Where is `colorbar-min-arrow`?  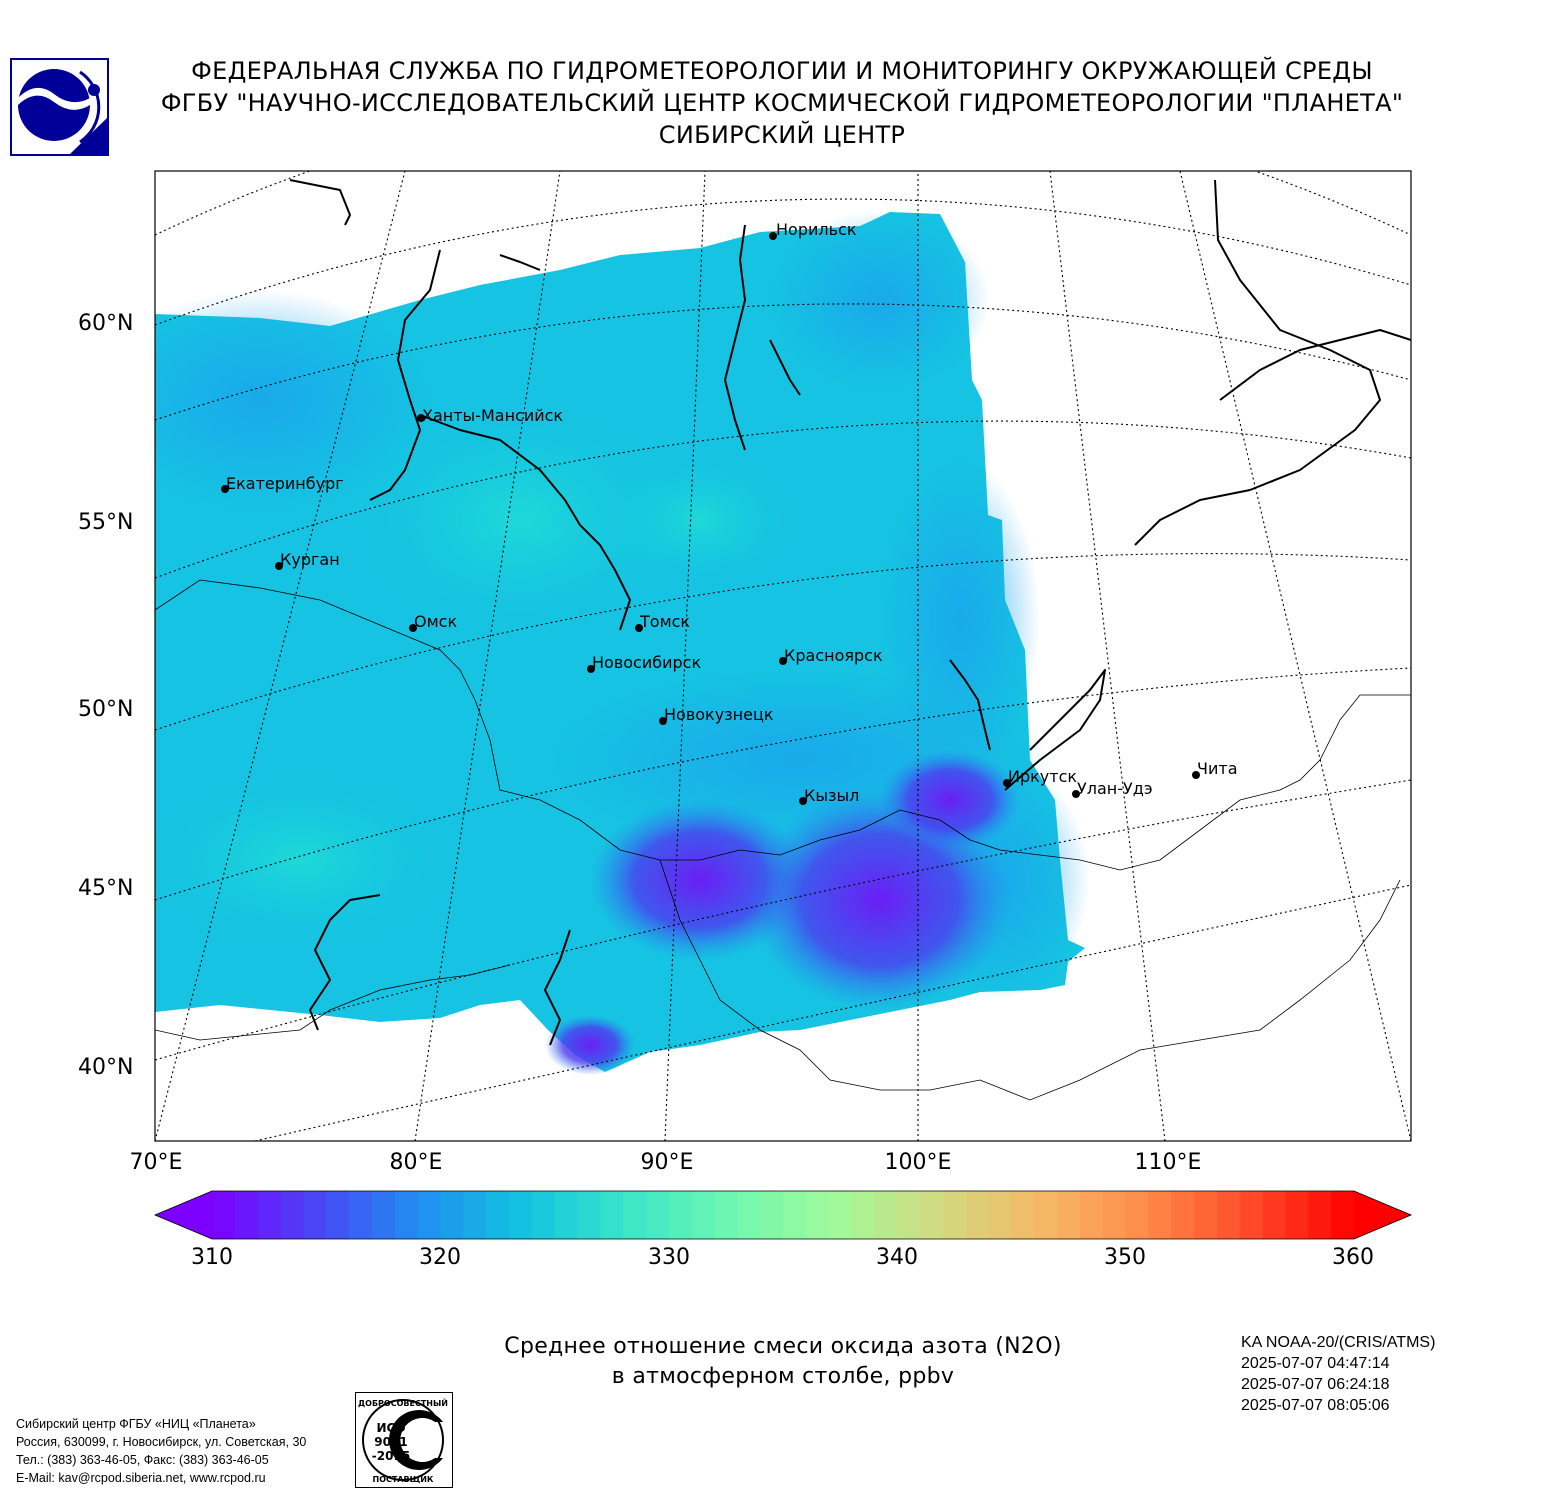
colorbar-min-arrow is located at coordinates (183, 1215).